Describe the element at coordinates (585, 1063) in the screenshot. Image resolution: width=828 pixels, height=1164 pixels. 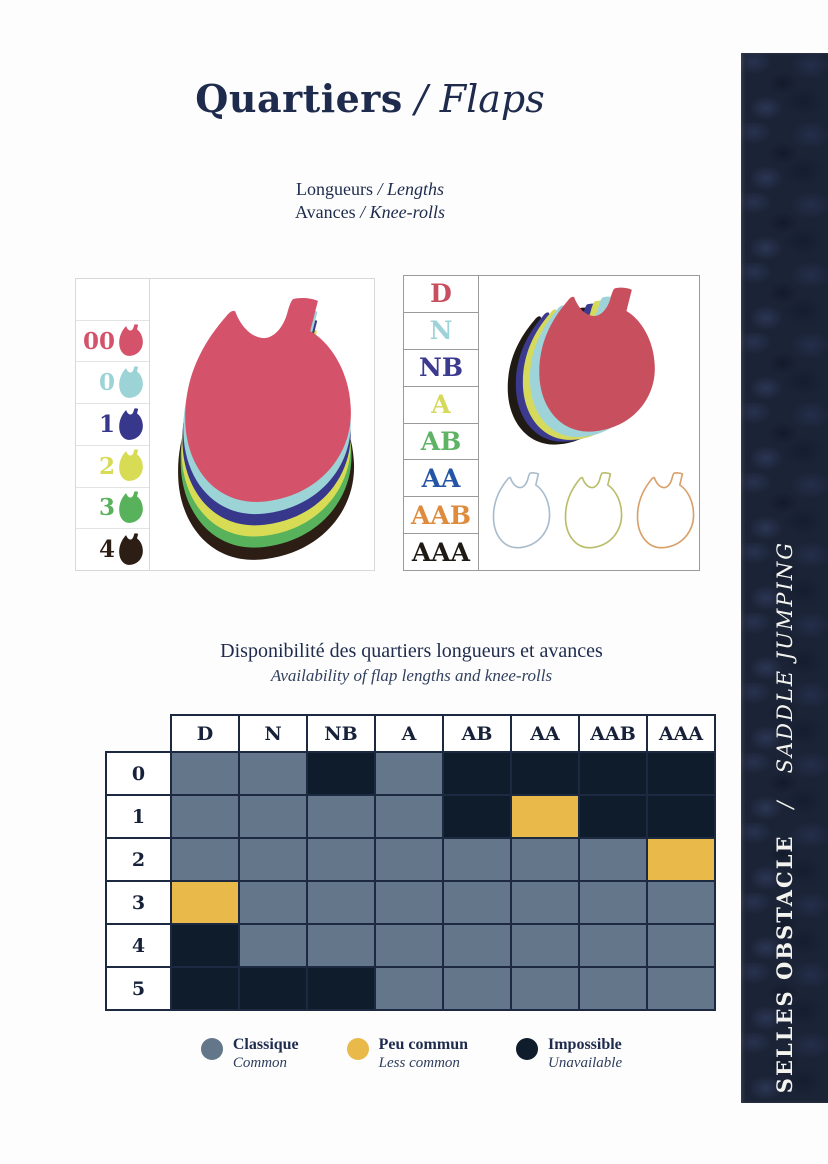
I see `legend-label-en: Unavailable` at that location.